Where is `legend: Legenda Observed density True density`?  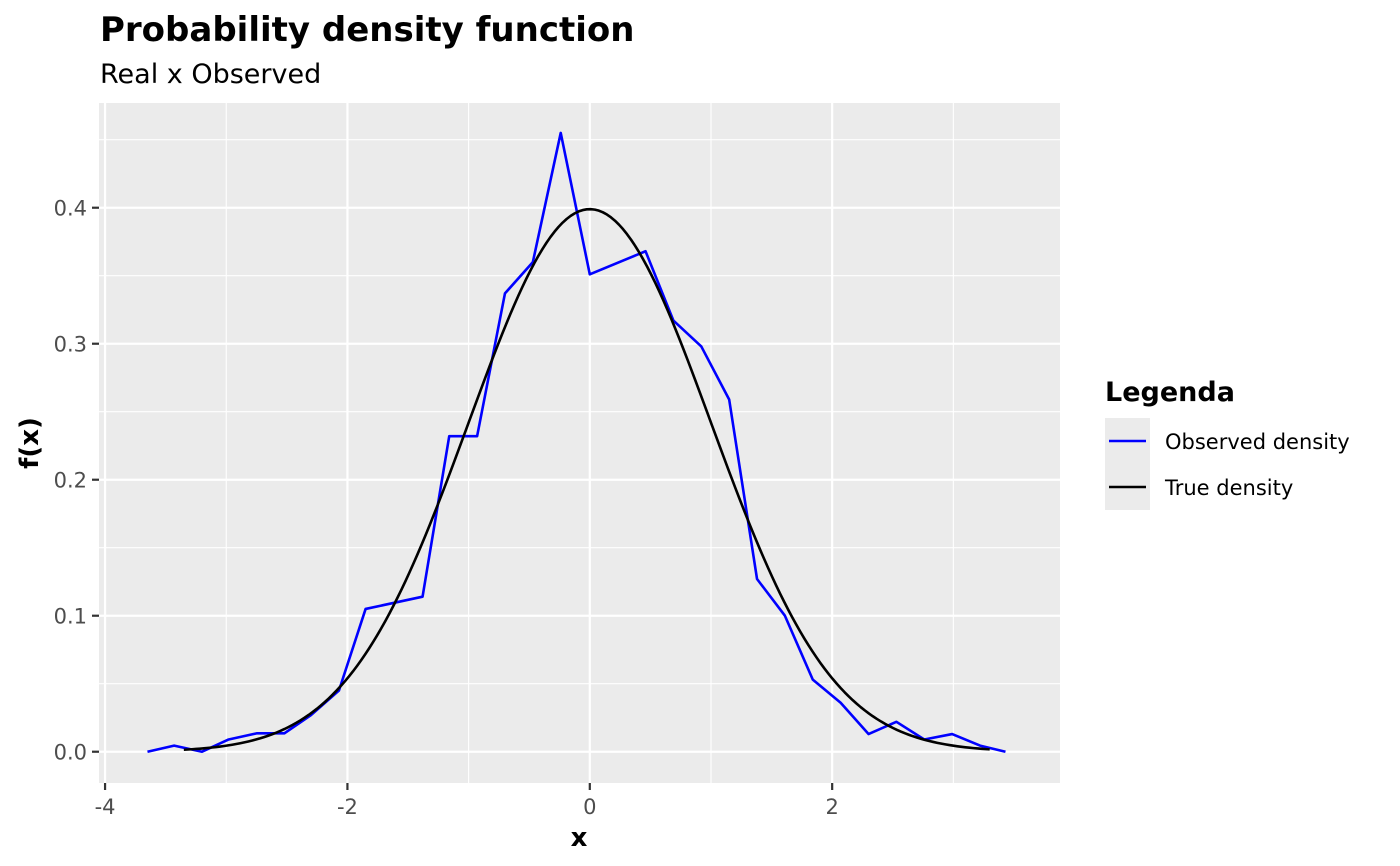
legend: Legenda Observed density True density is located at coordinates (1227, 443).